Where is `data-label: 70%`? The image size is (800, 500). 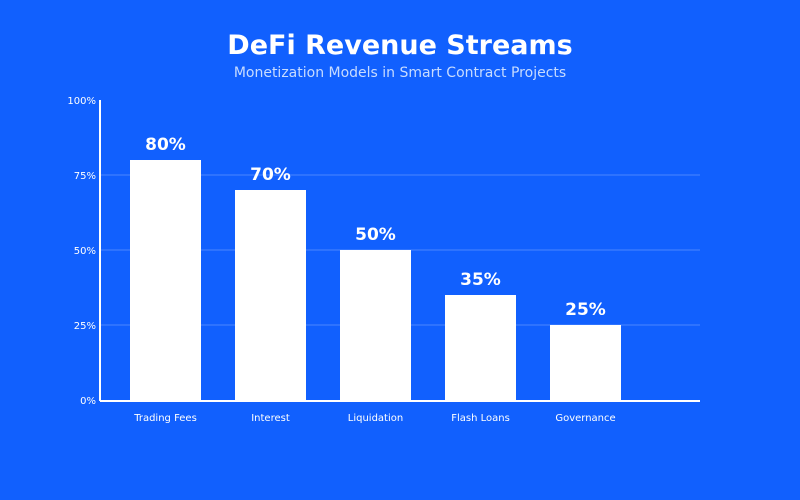 data-label: 70% is located at coordinates (270, 175).